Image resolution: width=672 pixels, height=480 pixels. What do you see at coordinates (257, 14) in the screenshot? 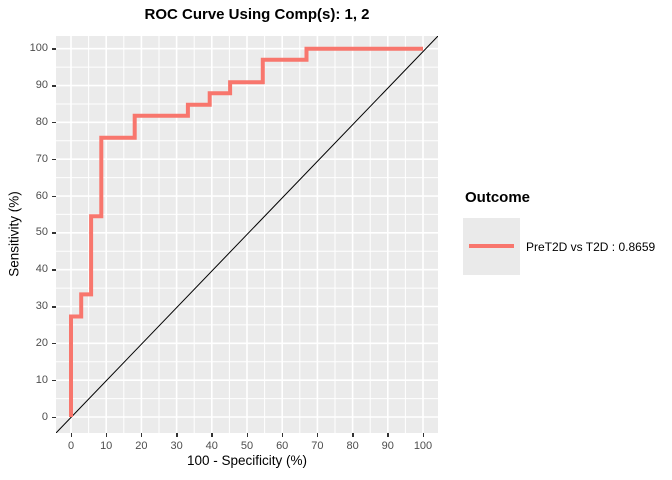
I see `chart-title: ROC Curve Using Comp(s): 1, 2` at bounding box center [257, 14].